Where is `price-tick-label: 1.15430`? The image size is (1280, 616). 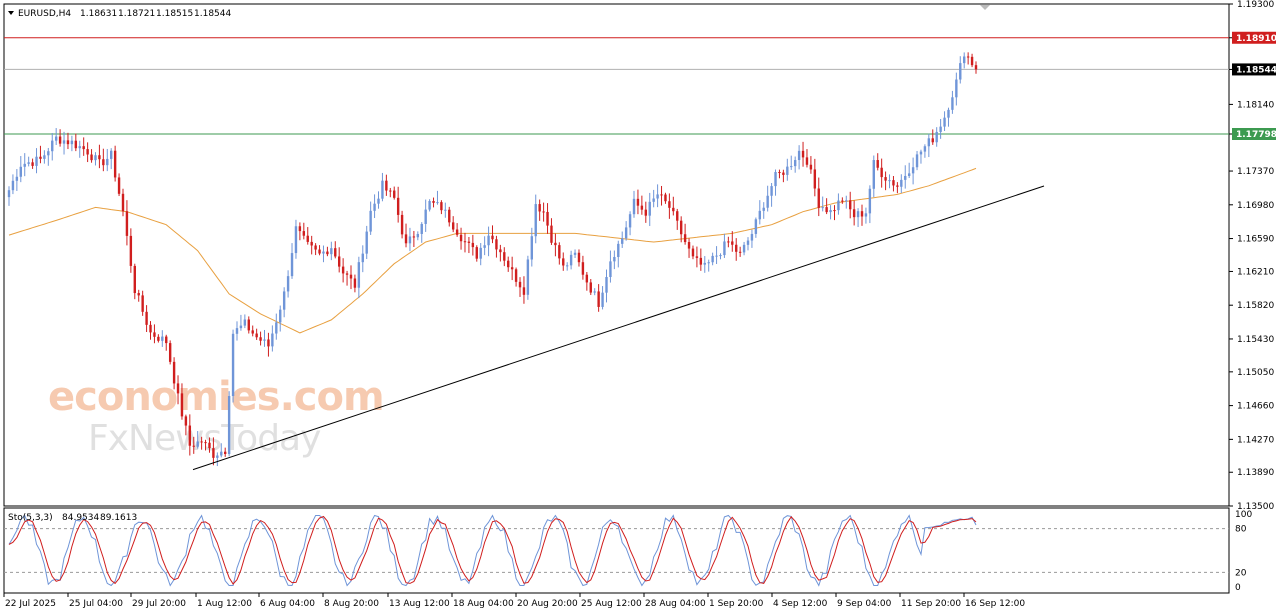 price-tick-label: 1.15430 is located at coordinates (1255, 340).